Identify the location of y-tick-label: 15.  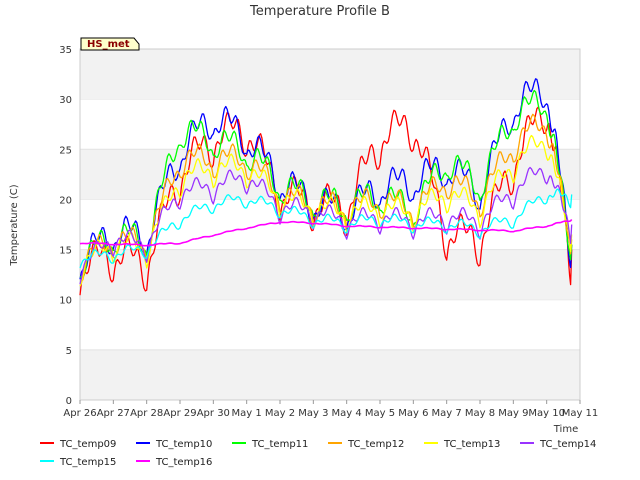
(65, 251).